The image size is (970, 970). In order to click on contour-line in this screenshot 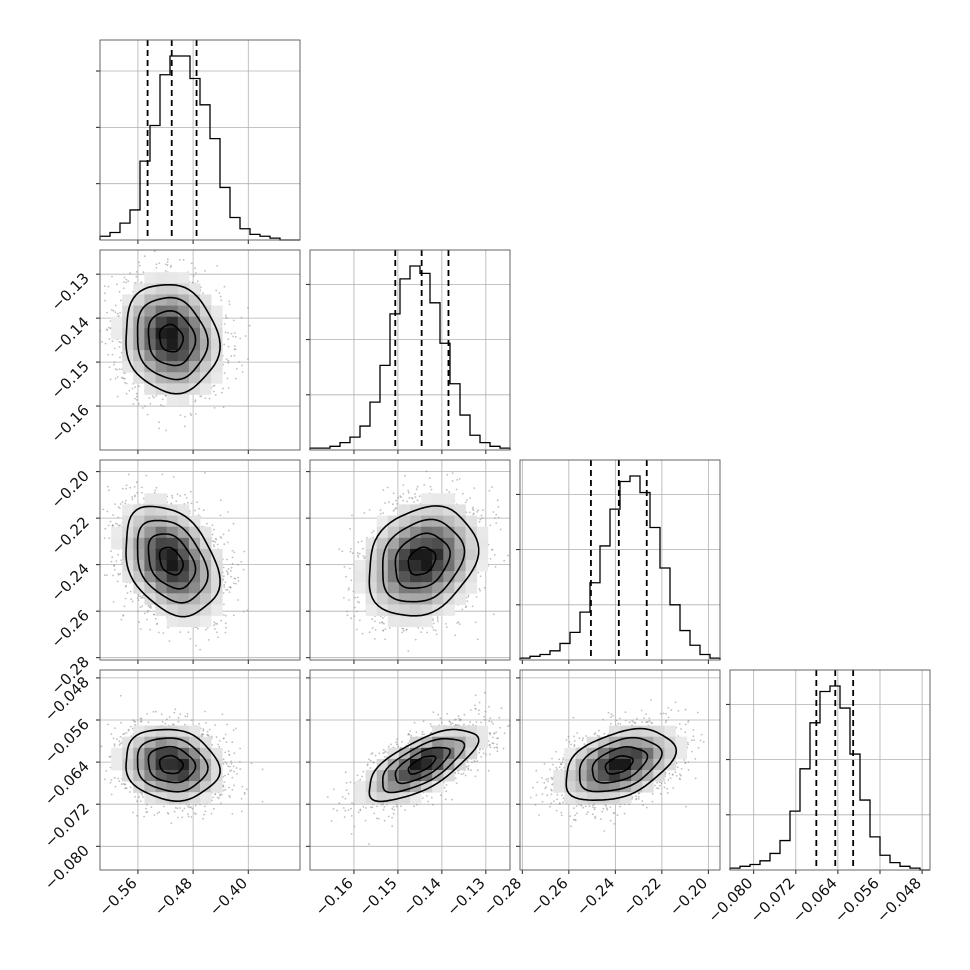, I will do `click(172, 561)`.